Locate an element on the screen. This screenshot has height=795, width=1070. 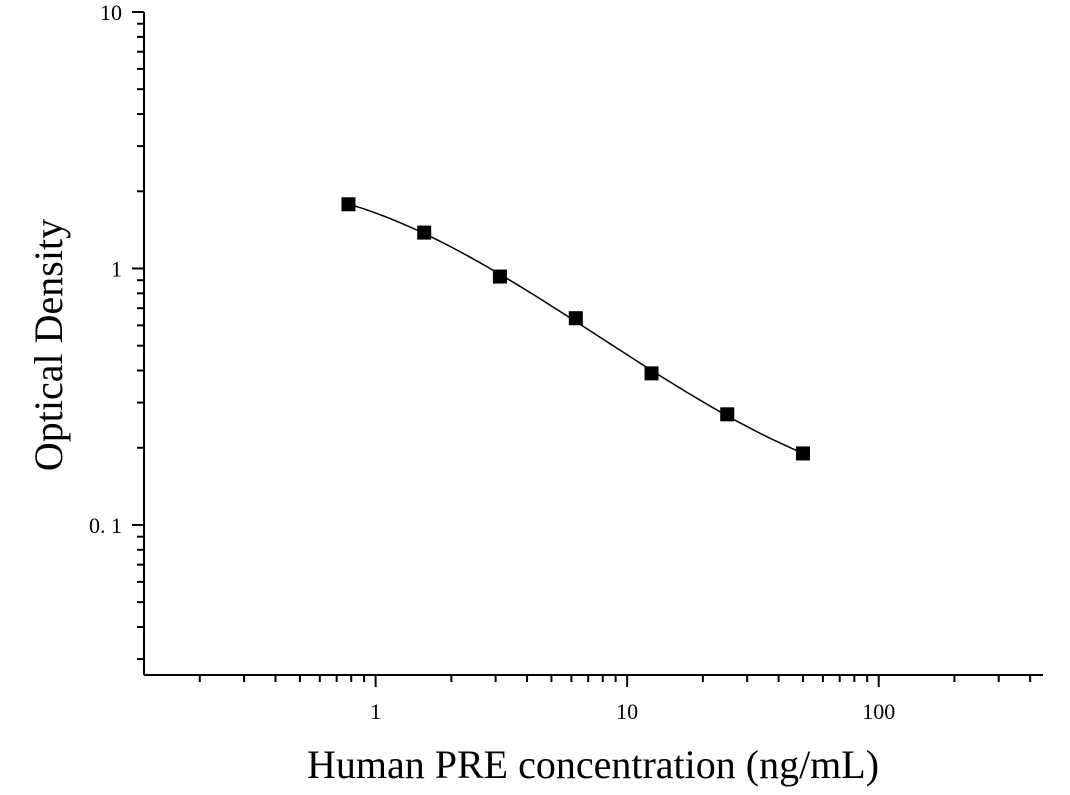
x-tick-label: 100 is located at coordinates (878, 711).